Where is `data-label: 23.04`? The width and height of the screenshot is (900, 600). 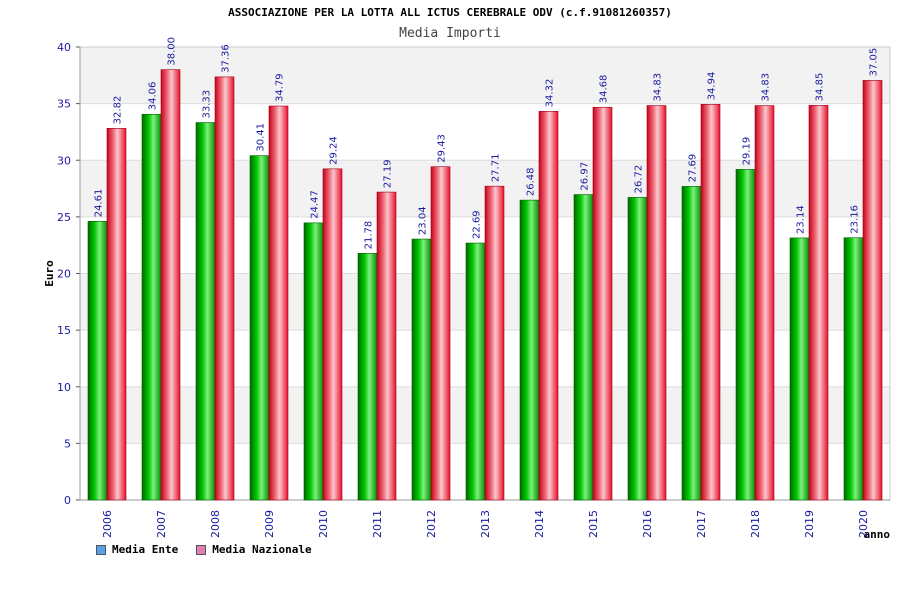
data-label: 23.04 is located at coordinates (423, 220).